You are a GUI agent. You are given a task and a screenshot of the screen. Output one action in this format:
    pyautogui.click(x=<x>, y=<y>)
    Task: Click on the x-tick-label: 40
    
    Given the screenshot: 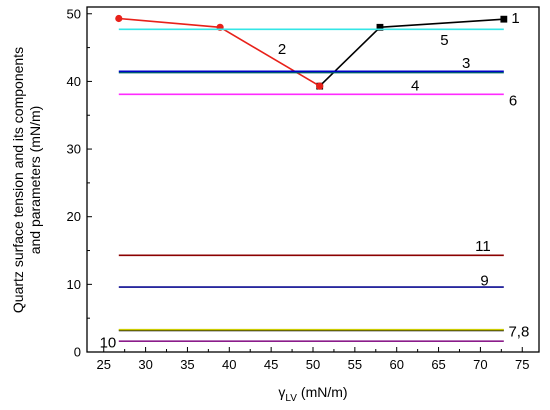 What is the action you would take?
    pyautogui.click(x=229, y=364)
    